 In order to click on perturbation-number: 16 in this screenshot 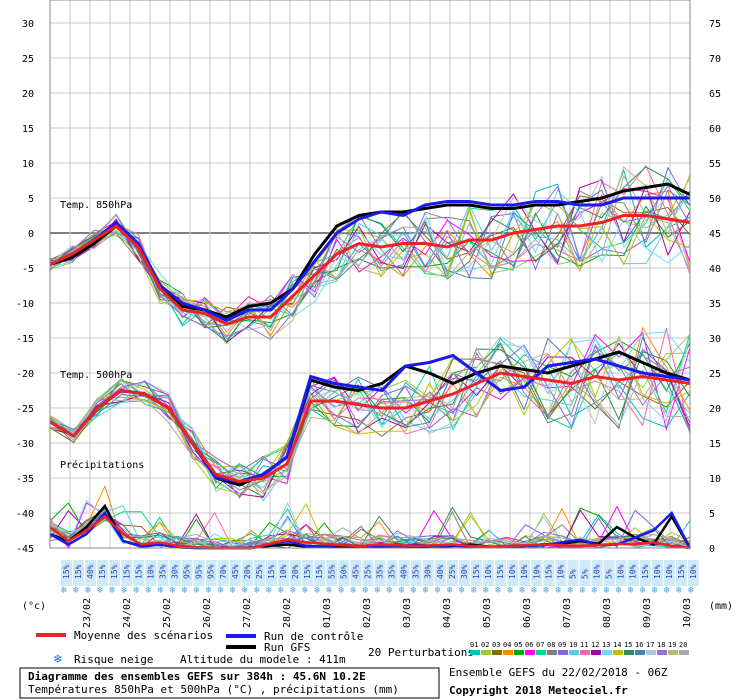, I will do `click(639, 645)`.